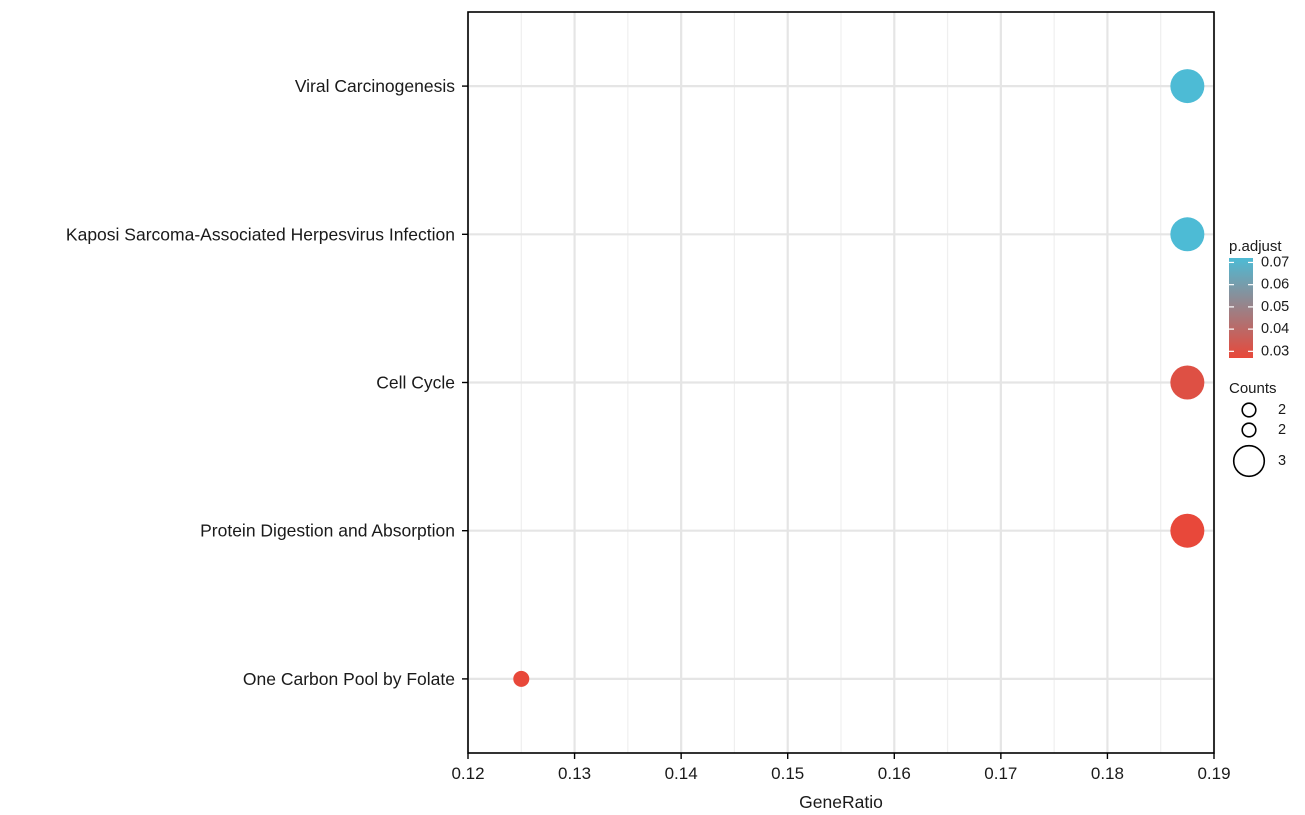 The image size is (1305, 815). What do you see at coordinates (894, 773) in the screenshot?
I see `x-tick-label: 0.16` at bounding box center [894, 773].